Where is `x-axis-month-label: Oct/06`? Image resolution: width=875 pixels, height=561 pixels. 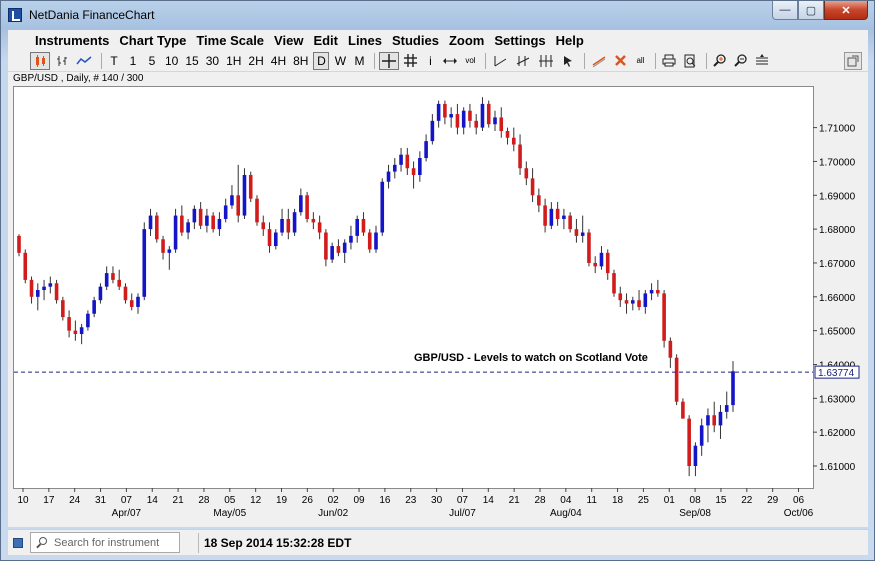 x-axis-month-label: Oct/06 is located at coordinates (799, 513).